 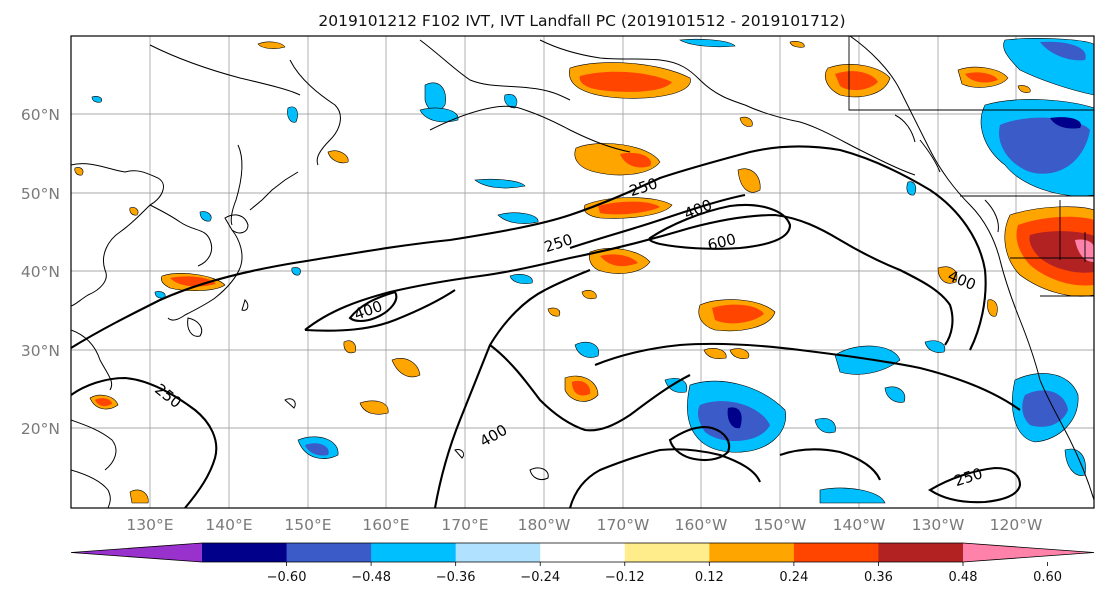 What do you see at coordinates (709, 577) in the screenshot?
I see `colorbar-tick-label: 0.12` at bounding box center [709, 577].